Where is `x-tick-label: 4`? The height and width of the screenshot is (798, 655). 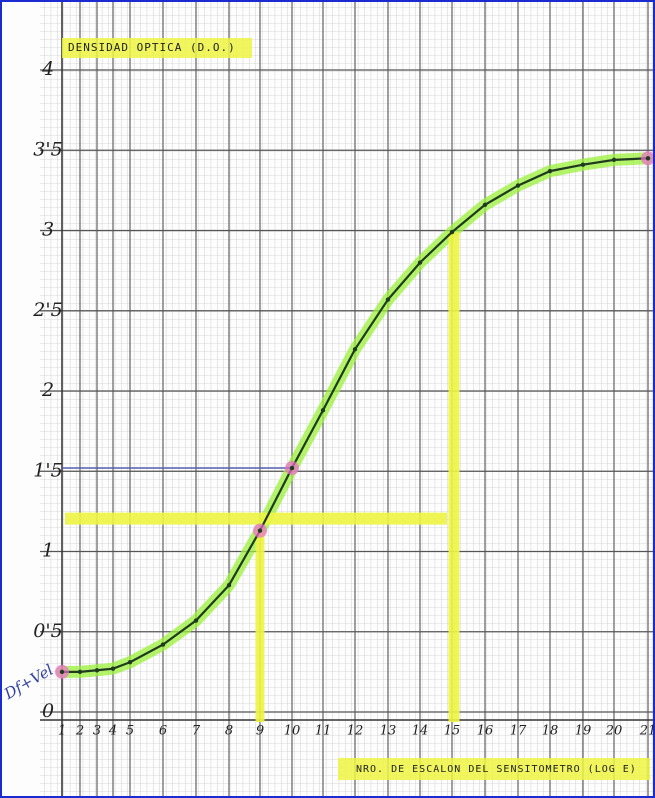
x-tick-label: 4 is located at coordinates (112, 731).